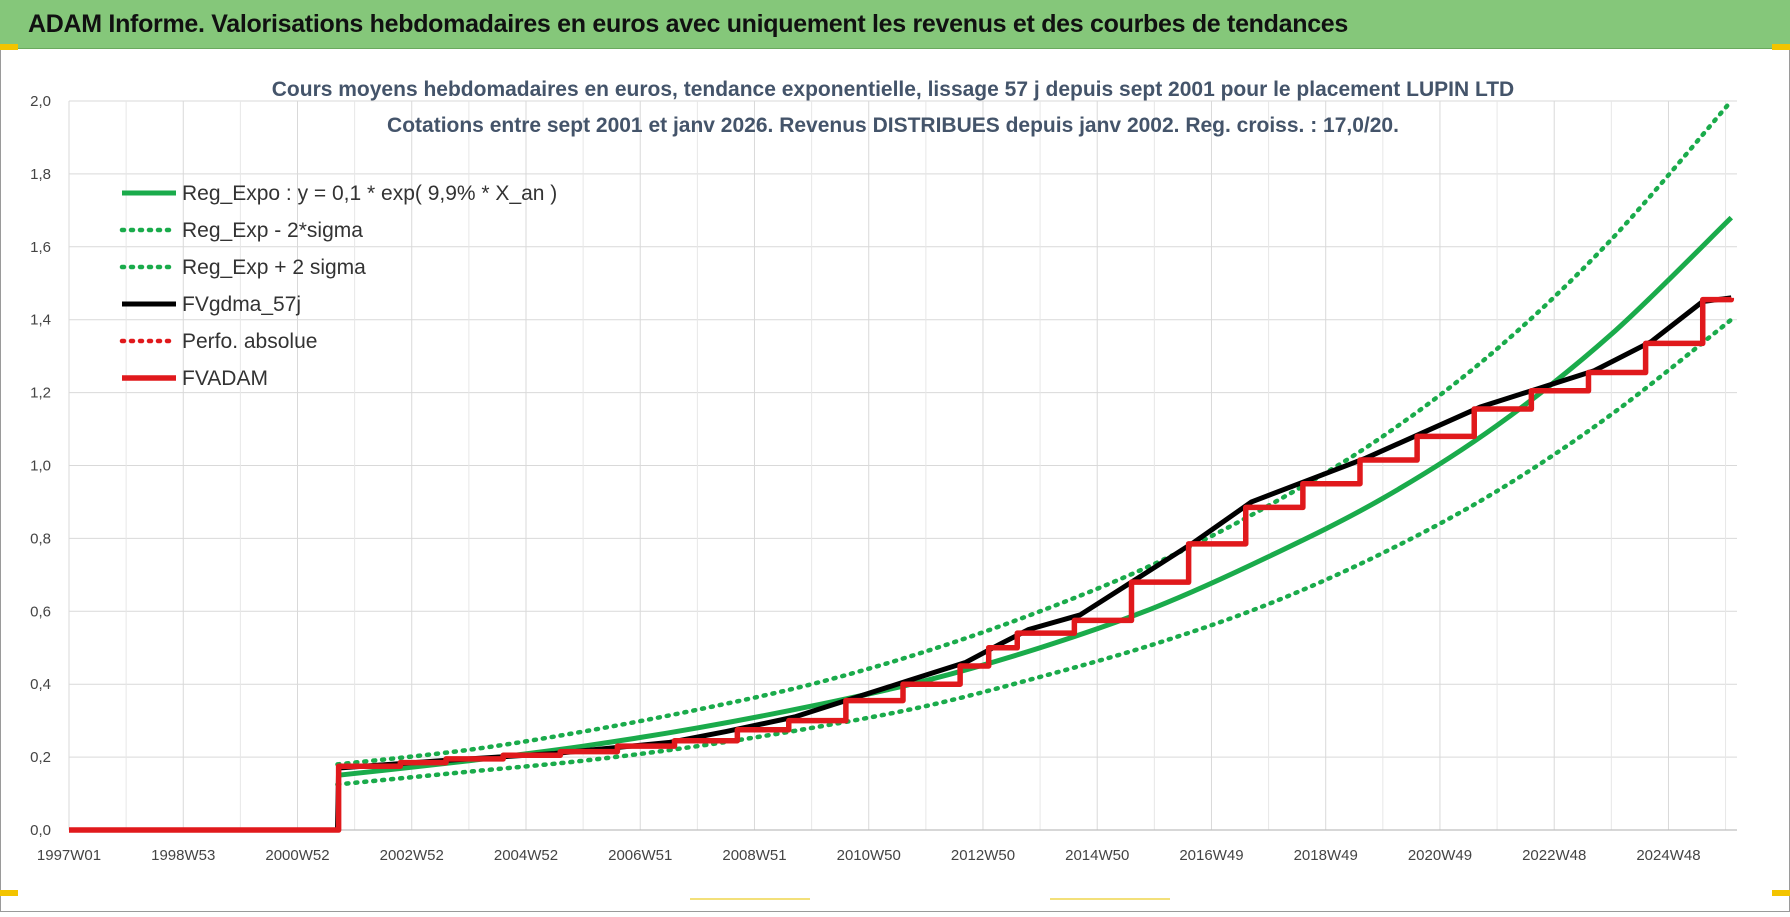  I want to click on x-tick-label: 2020W49, so click(1440, 855).